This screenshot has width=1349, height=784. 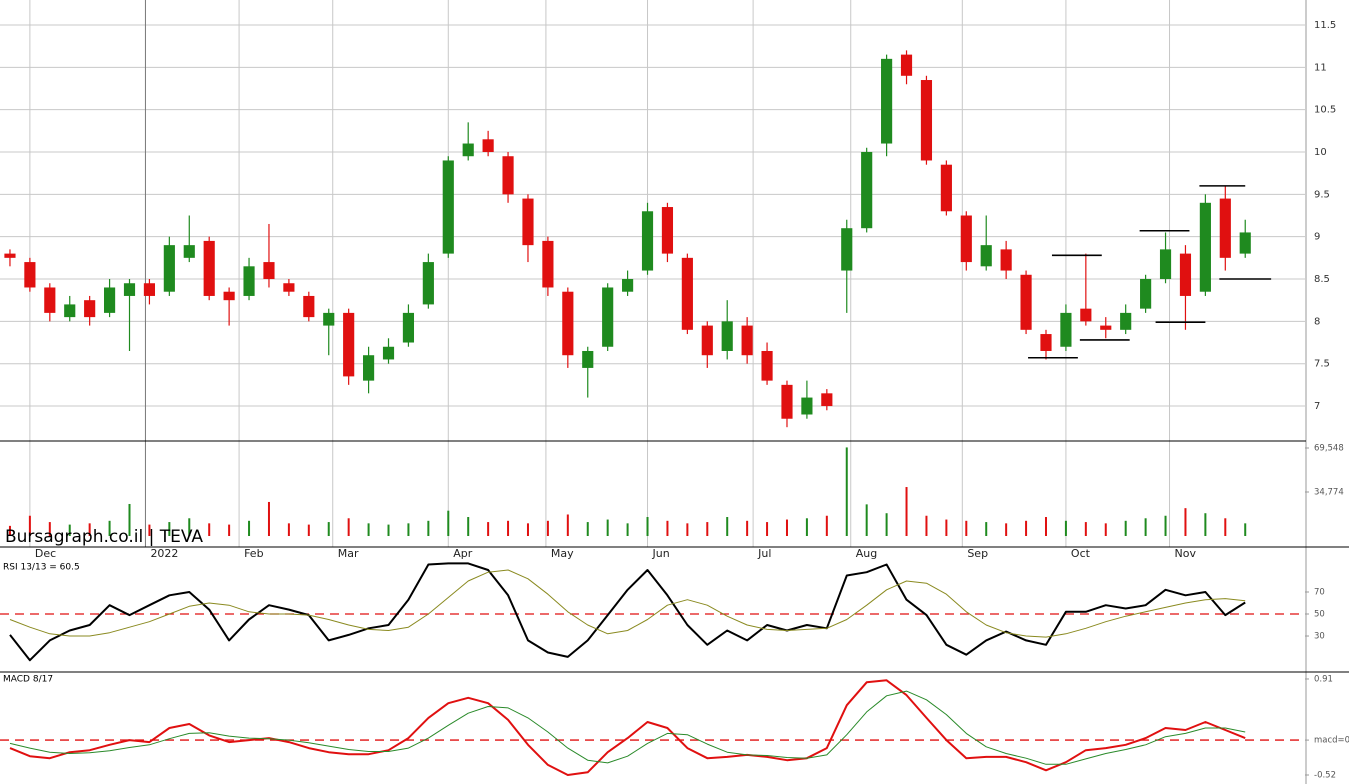 I want to click on y-tick-label: -0.52, so click(x=1325, y=776).